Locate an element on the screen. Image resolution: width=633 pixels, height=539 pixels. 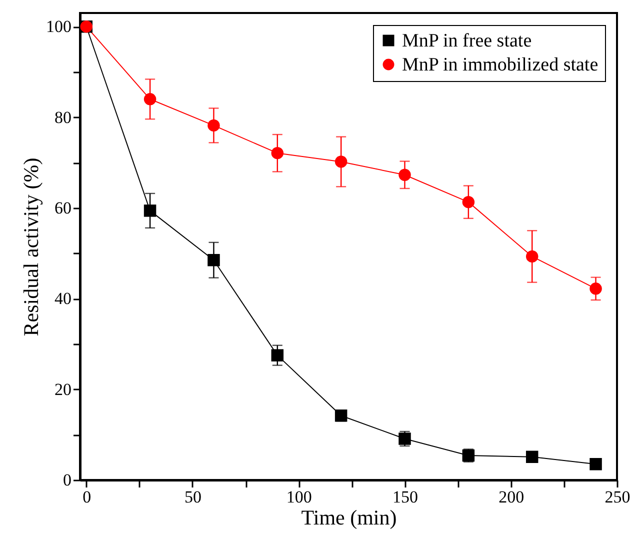
y-tick-label: 0 is located at coordinates (67, 480).